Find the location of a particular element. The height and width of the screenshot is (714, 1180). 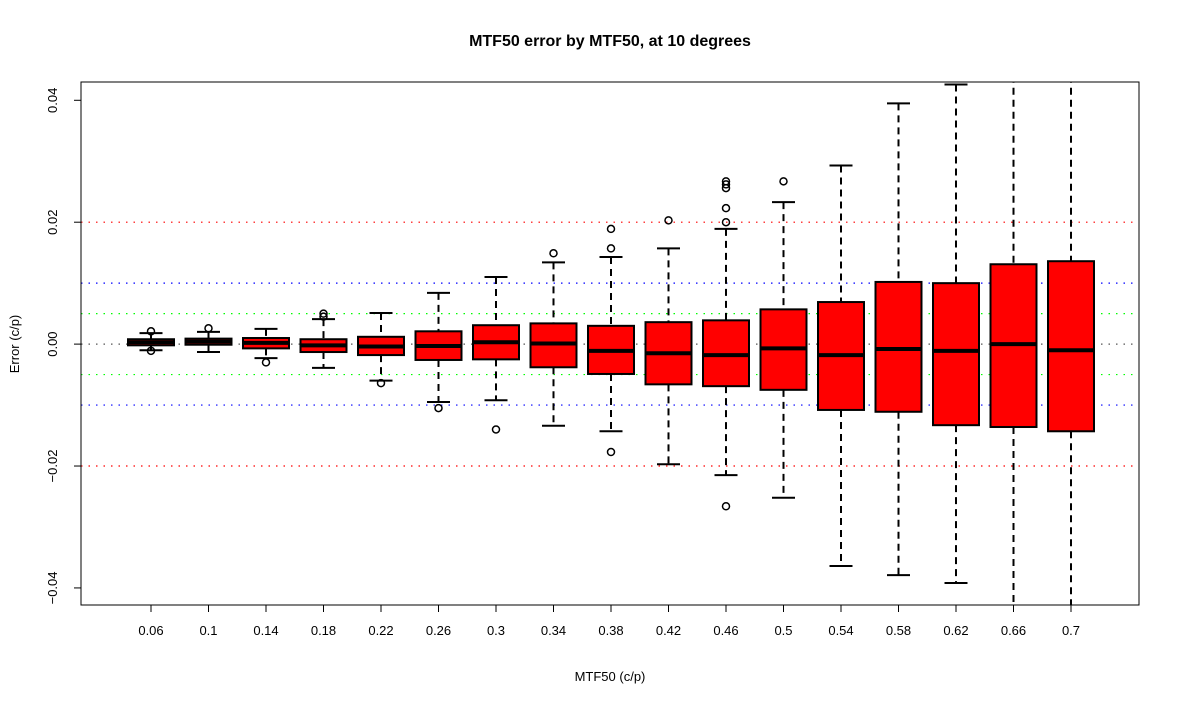

x-tick-label: 0.38 is located at coordinates (610, 630).